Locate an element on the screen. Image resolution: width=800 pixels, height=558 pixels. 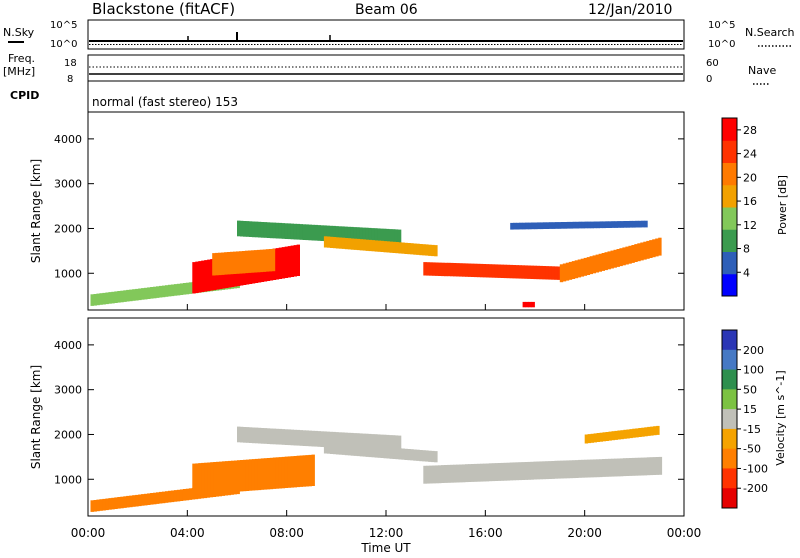
velocity-colorbar-ticks: 200 100 50 15 -15 -50 -100 -200 is located at coordinates (752, 419).